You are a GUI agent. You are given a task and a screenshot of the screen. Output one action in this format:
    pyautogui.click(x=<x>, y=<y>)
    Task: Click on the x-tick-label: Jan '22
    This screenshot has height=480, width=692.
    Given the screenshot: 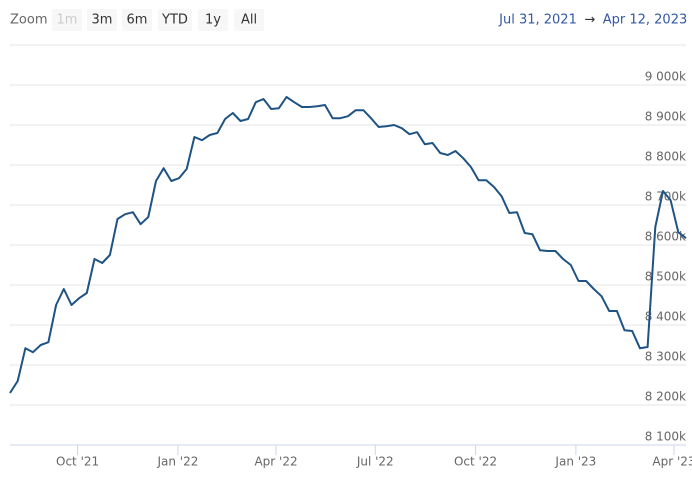 What is the action you would take?
    pyautogui.click(x=177, y=462)
    